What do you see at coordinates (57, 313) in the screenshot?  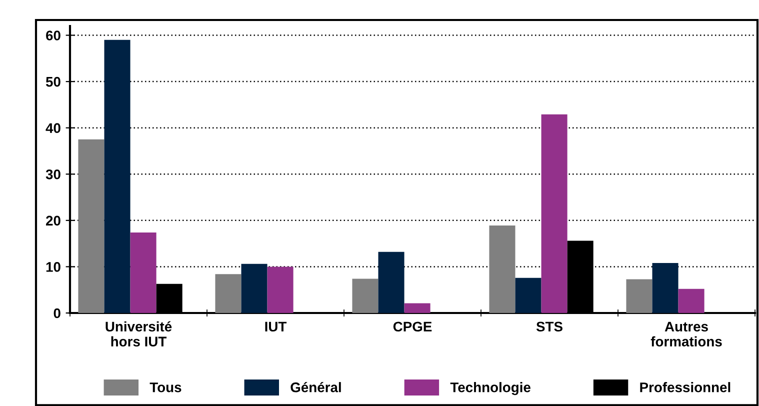 I see `y-tick-label: 0` at bounding box center [57, 313].